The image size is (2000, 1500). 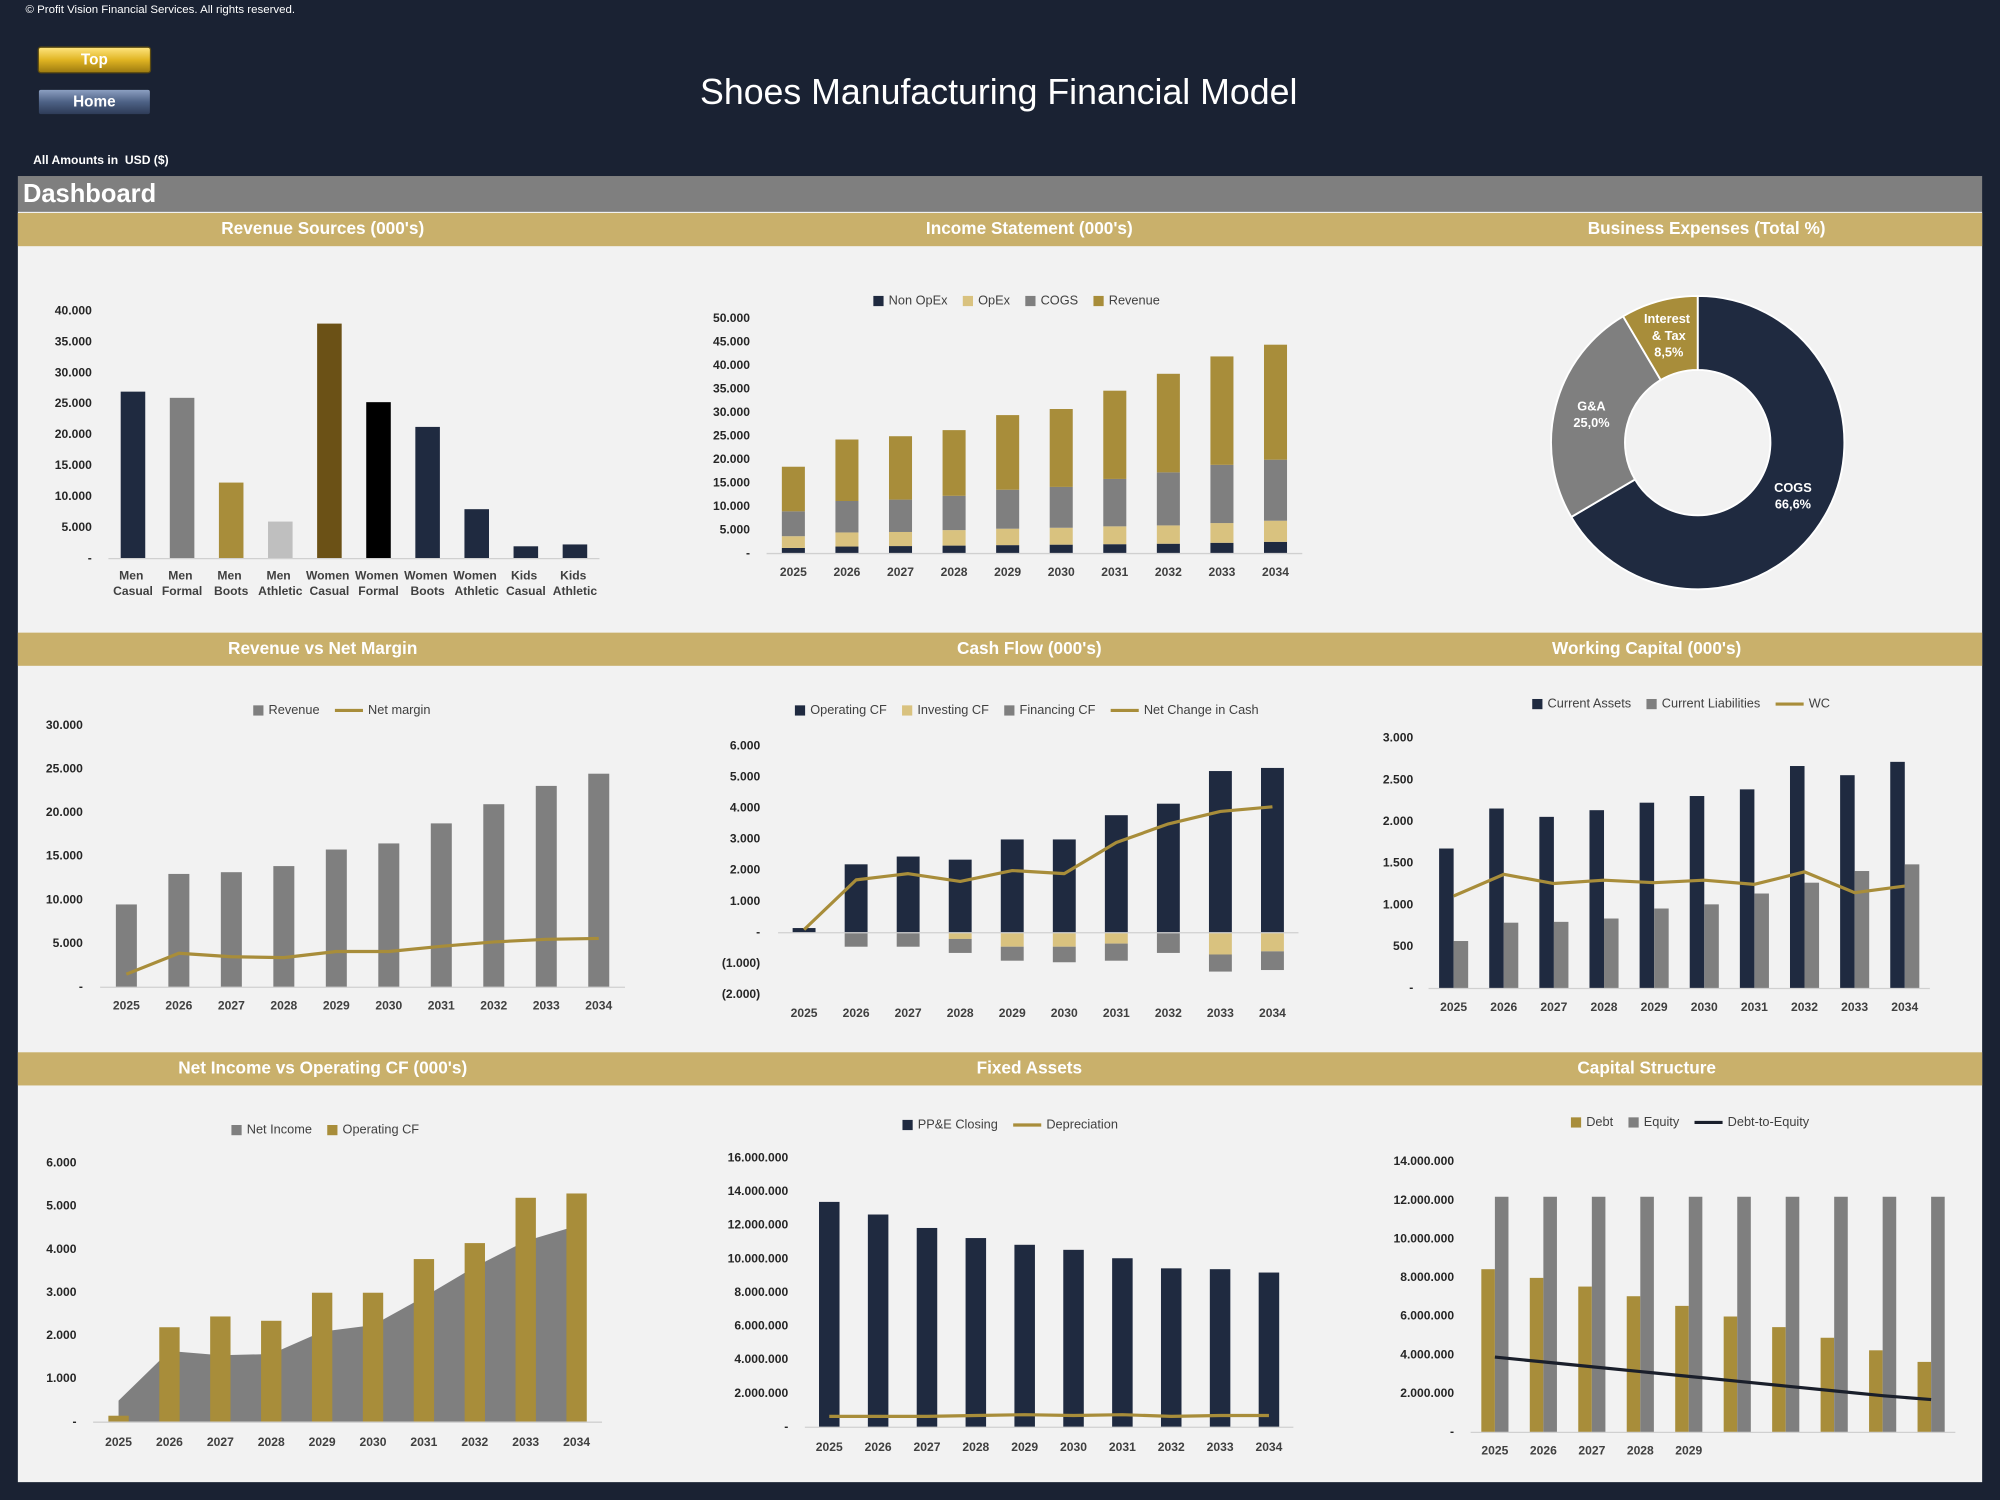 I want to click on x-tick-label: 2030, so click(x=1704, y=1007).